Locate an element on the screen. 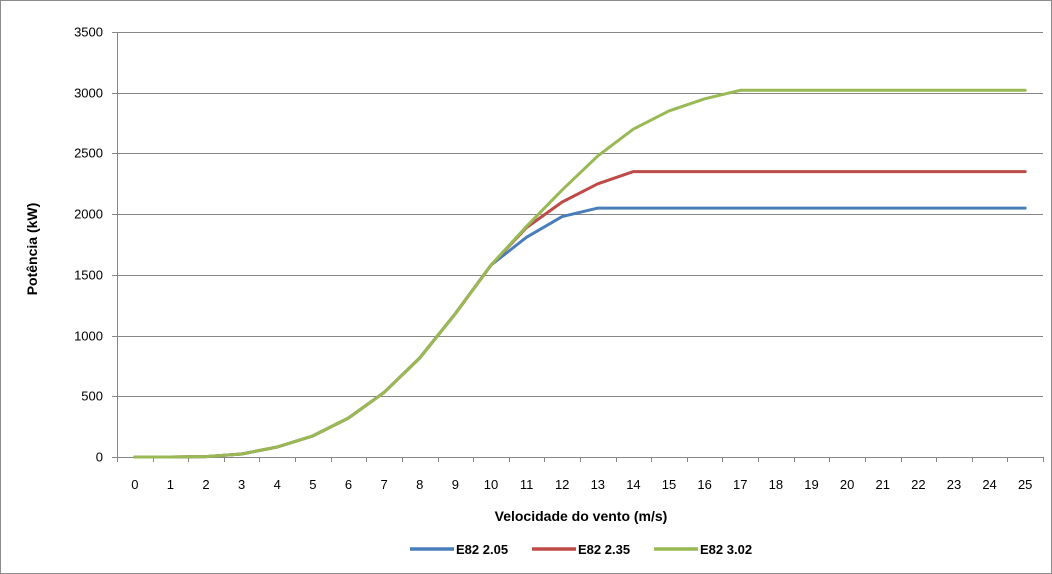 The image size is (1052, 574). x-tick-label: 0 is located at coordinates (134, 484).